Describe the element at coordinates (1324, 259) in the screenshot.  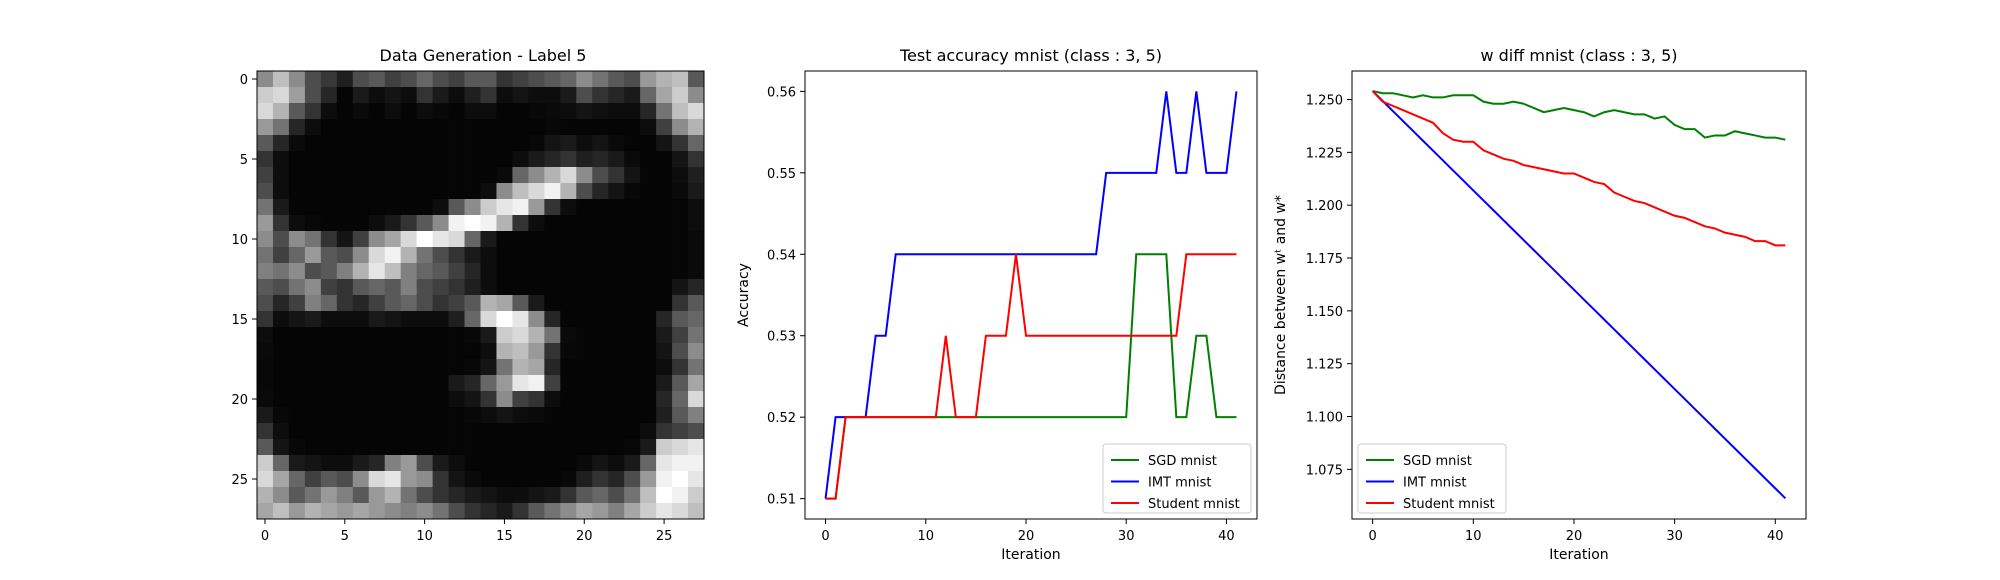
I see `y-tick-label: 1.175` at that location.